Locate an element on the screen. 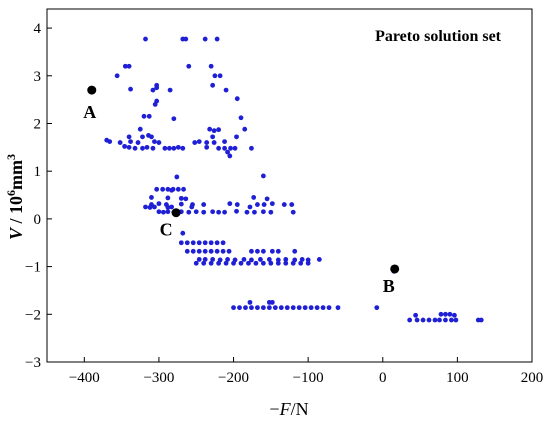 The width and height of the screenshot is (550, 424). y-axis-title-mid: / 10 is located at coordinates (16, 212).